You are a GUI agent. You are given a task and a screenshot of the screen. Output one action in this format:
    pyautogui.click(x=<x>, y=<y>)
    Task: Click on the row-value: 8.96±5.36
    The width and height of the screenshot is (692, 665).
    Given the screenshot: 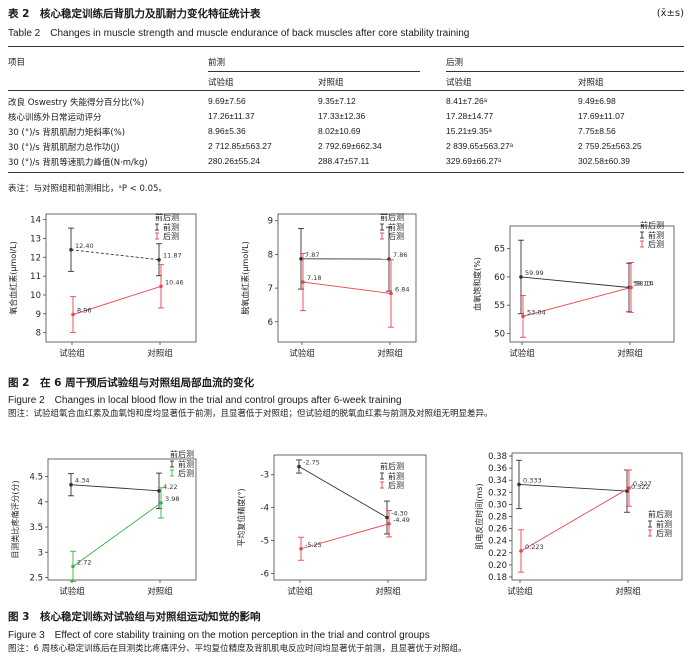 What is the action you would take?
    pyautogui.click(x=227, y=131)
    